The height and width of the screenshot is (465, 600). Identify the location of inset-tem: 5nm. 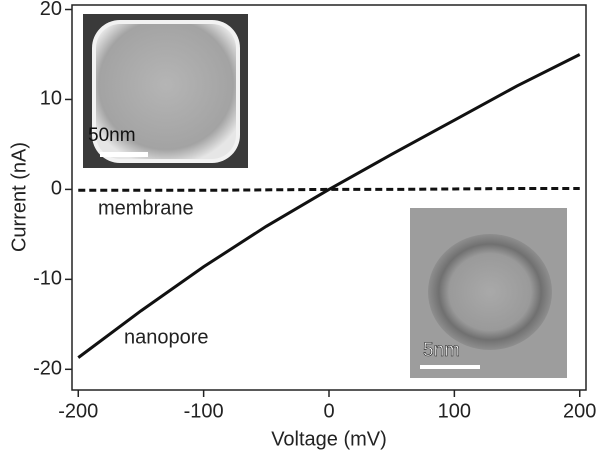
(488, 293).